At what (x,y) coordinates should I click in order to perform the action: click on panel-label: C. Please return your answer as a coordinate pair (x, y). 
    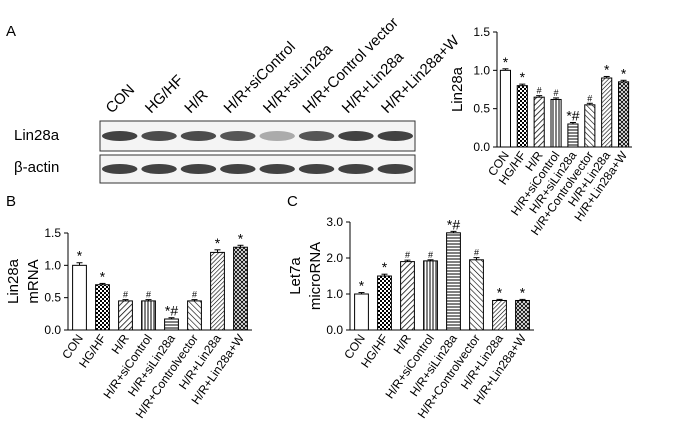
    Looking at the image, I should click on (292, 201).